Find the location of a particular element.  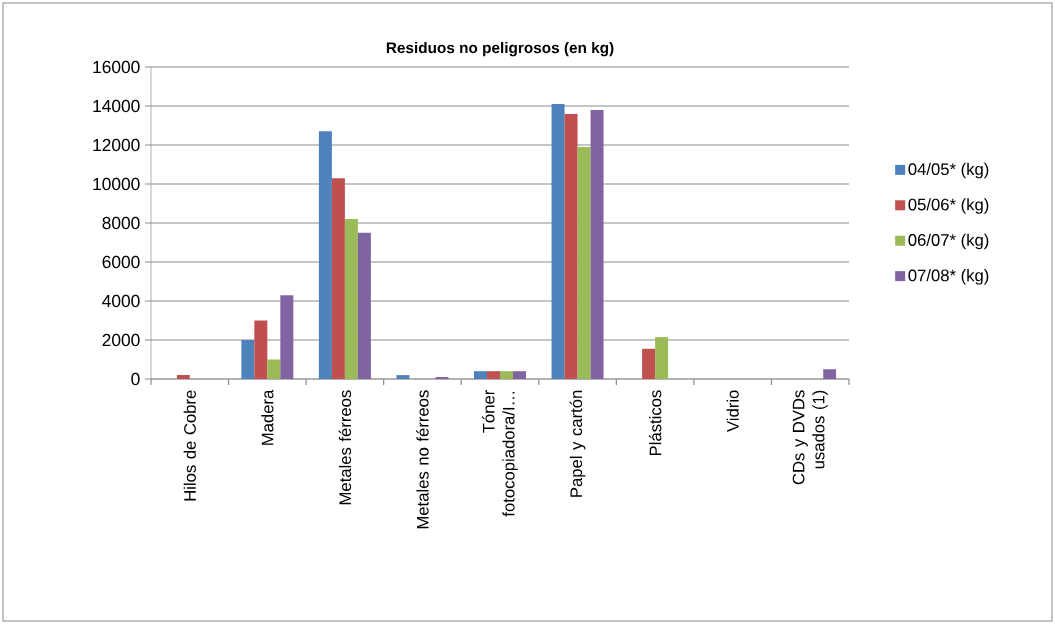

y-tick-label: 8000 is located at coordinates (121, 223).